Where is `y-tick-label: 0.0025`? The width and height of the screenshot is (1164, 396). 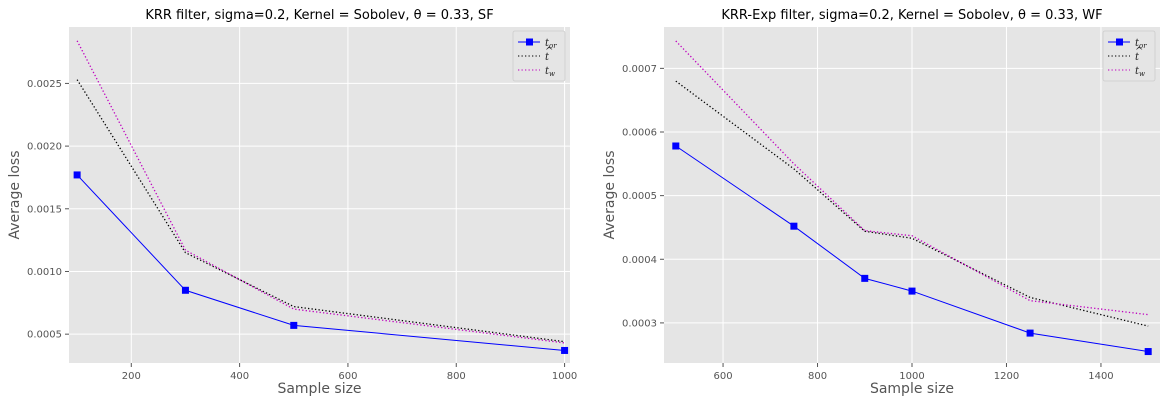
y-tick-label: 0.0025 is located at coordinates (44, 84).